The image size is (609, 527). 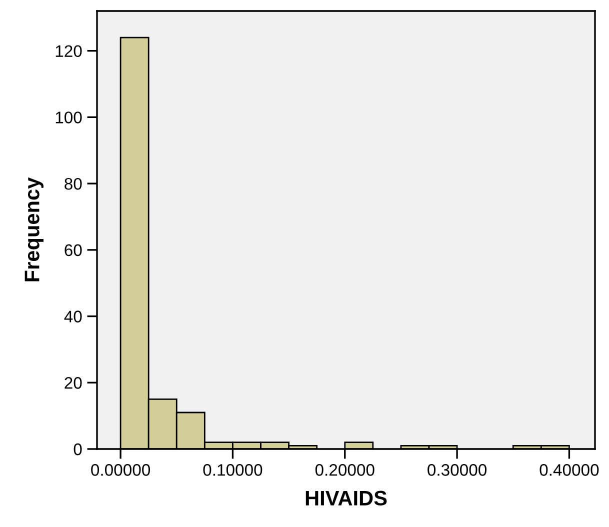 I want to click on y-axis-title: Frequency, so click(x=34, y=229).